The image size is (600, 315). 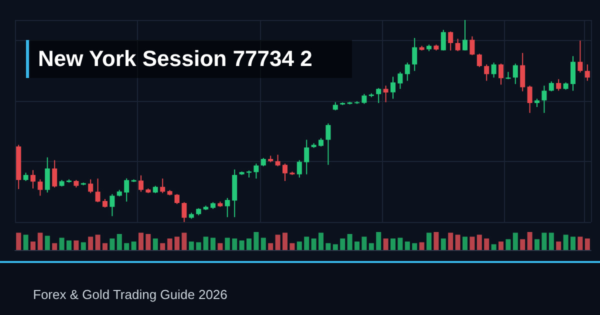 What do you see at coordinates (130, 294) in the screenshot?
I see `text: Forex & Gold Trading Guide 2026` at bounding box center [130, 294].